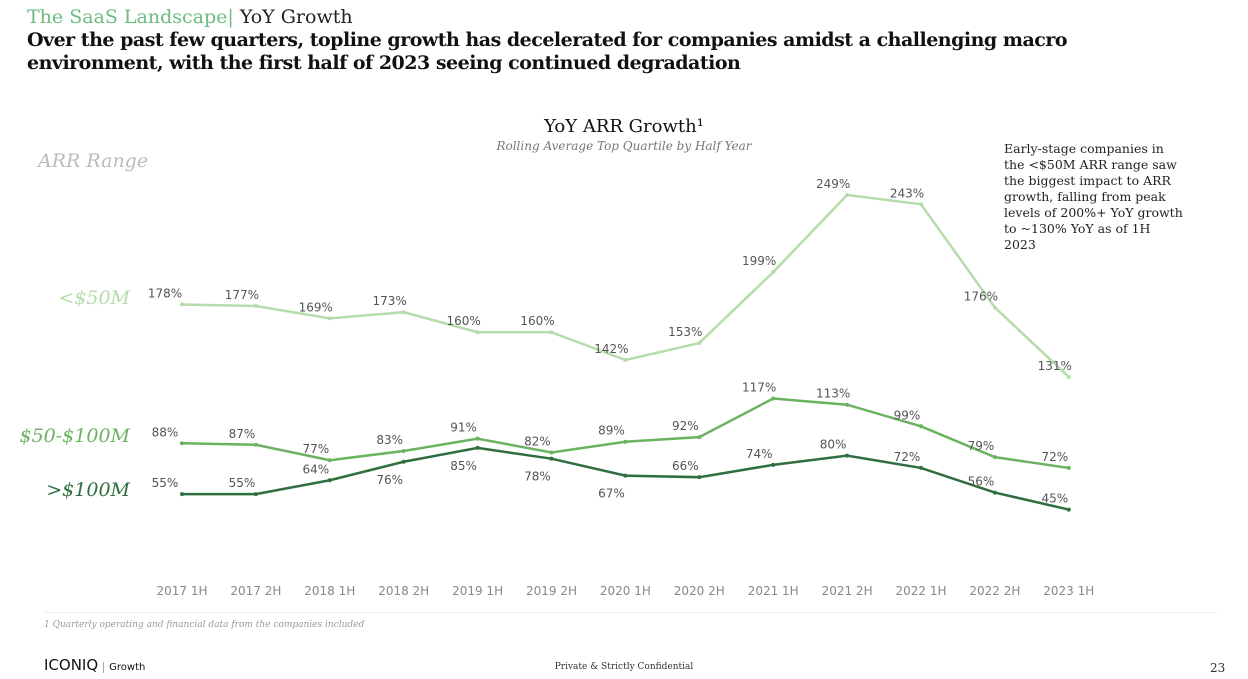 Image resolution: width=1248 pixels, height=679 pixels. What do you see at coordinates (1055, 366) in the screenshot?
I see `data-label: 131%` at bounding box center [1055, 366].